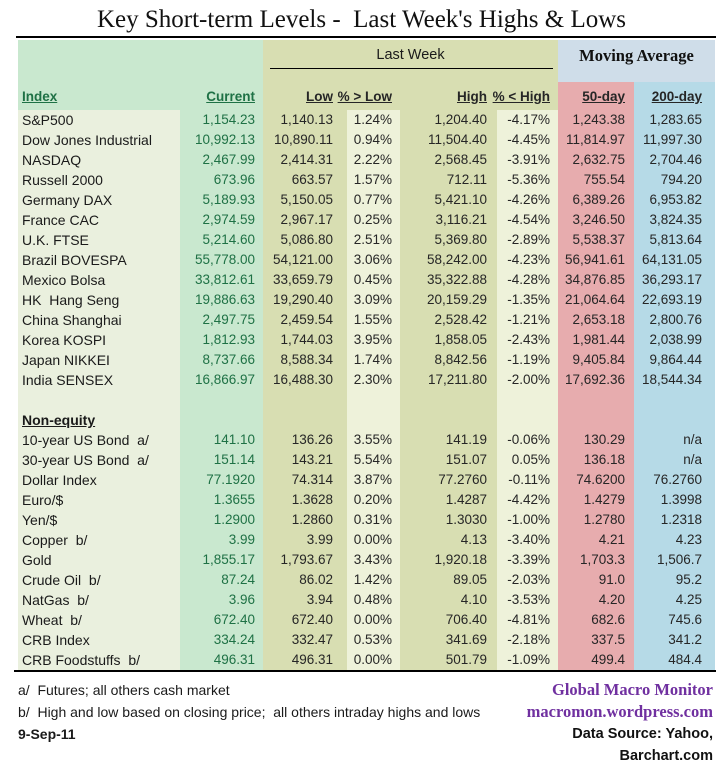  What do you see at coordinates (596, 320) in the screenshot?
I see `ma50-cell: 2,653.18` at bounding box center [596, 320].